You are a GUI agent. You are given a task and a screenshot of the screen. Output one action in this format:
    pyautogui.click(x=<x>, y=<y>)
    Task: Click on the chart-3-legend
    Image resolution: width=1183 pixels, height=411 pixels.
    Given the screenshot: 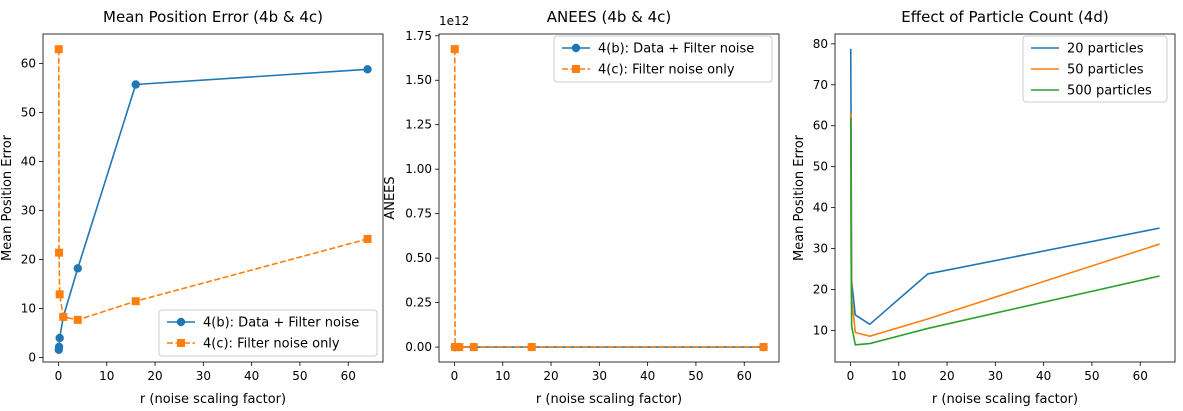 What is the action you would take?
    pyautogui.click(x=1095, y=69)
    